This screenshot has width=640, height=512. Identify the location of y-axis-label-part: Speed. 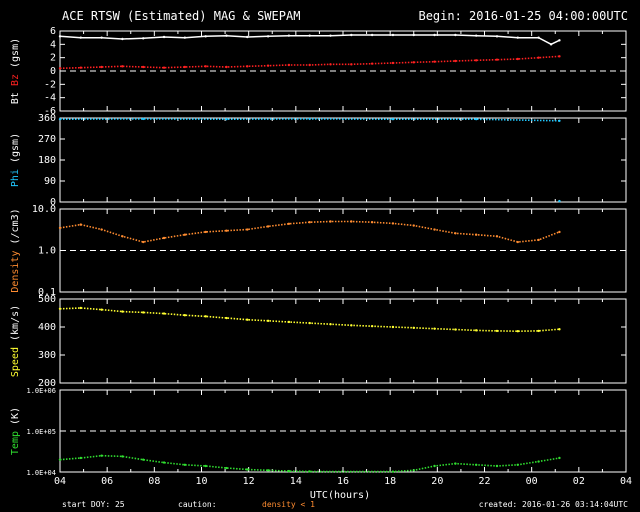
(15, 362).